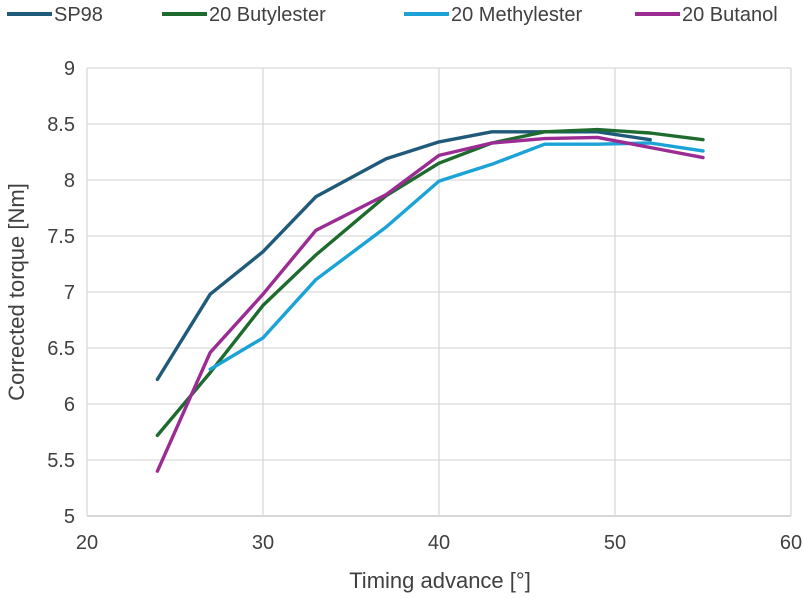  I want to click on y-axis-tick-labels: 5 5.5 6 6.5 7 7.5 8 8.5 9, so click(61, 293).